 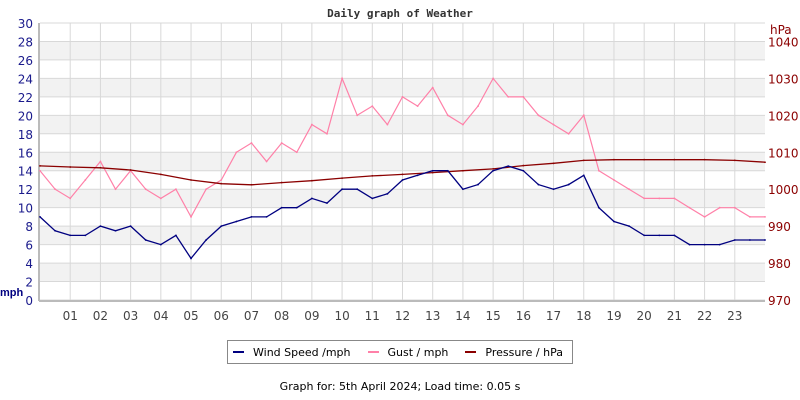 I want to click on left-tick-label: 16, so click(x=25, y=153).